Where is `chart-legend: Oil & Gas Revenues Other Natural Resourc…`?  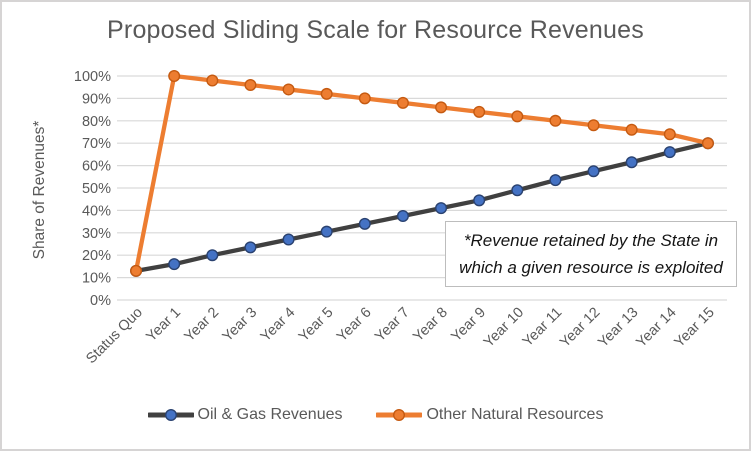
chart-legend: Oil & Gas Revenues Other Natural Resourc… is located at coordinates (375, 415).